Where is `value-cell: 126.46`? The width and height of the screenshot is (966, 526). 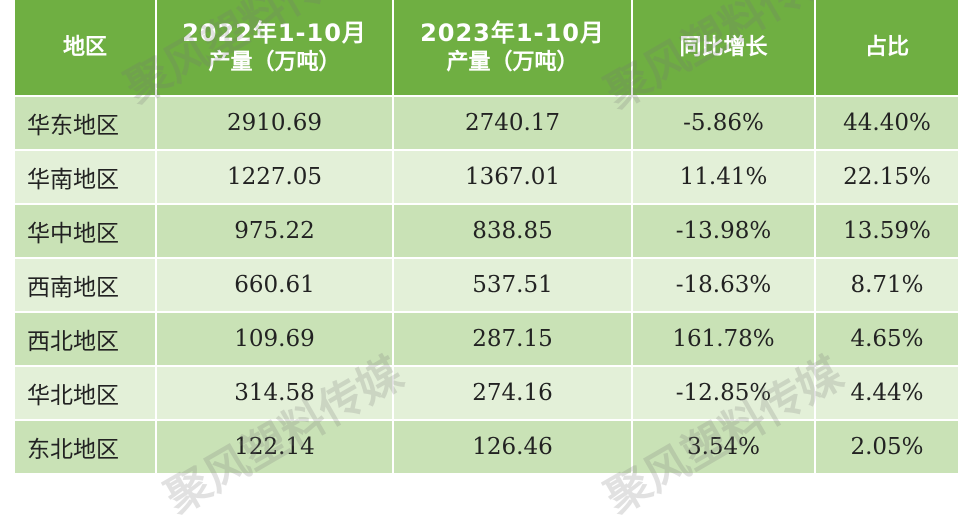
value-cell: 126.46 is located at coordinates (512, 447).